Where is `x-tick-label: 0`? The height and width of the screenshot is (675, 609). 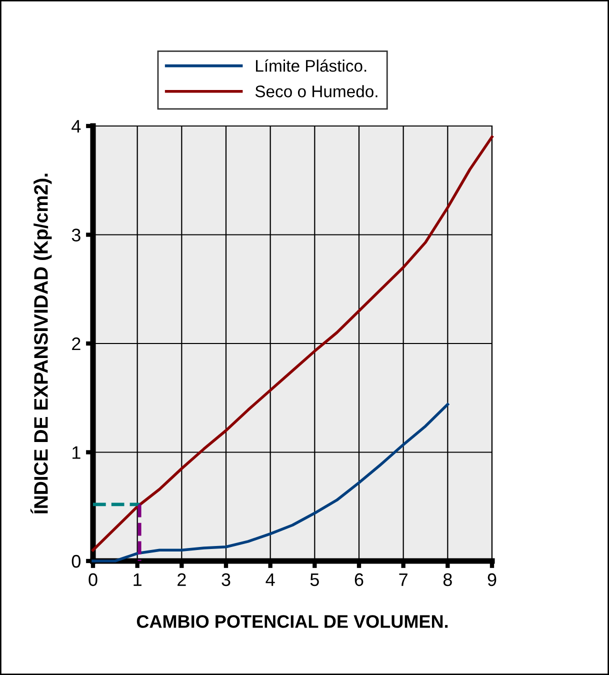
x-tick-label: 0 is located at coordinates (93, 579).